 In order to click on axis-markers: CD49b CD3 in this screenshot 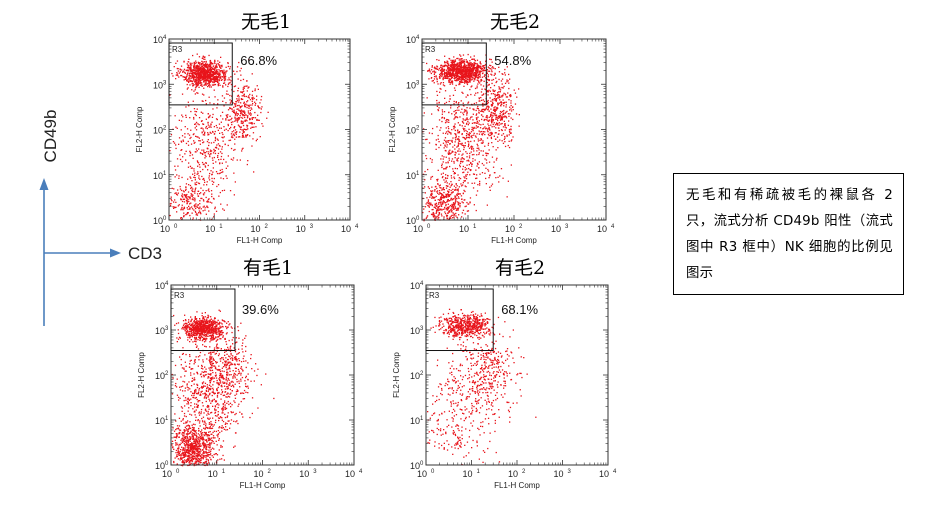, I will do `click(100, 218)`.